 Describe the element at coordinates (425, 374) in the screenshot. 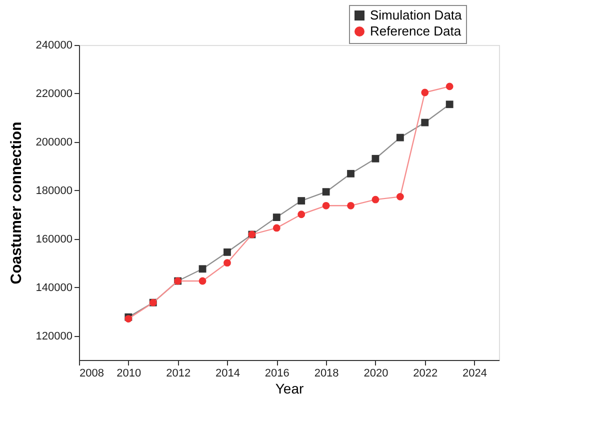

I see `x-tick-label: 2022` at that location.